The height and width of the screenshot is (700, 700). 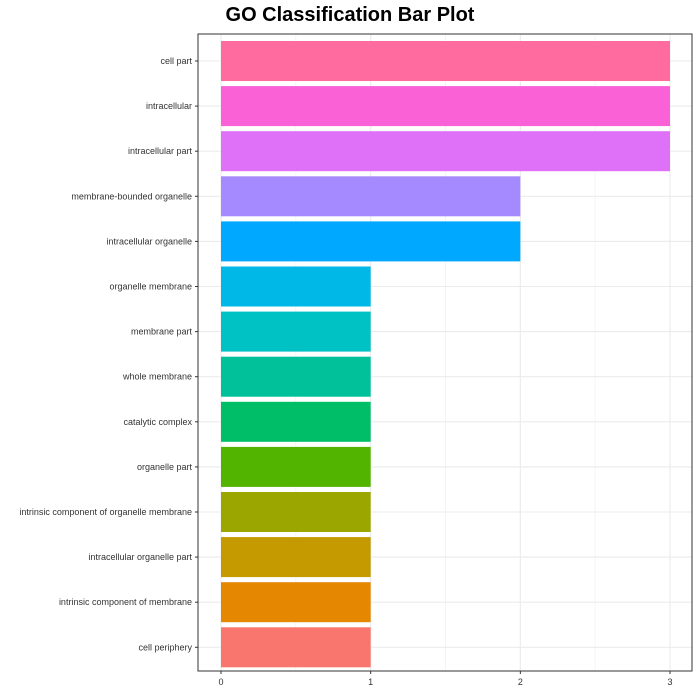 What do you see at coordinates (520, 682) in the screenshot?
I see `x-tick-label: 2` at bounding box center [520, 682].